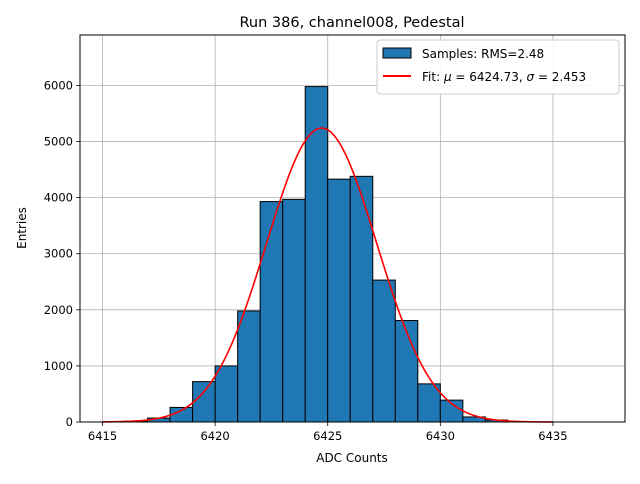 This screenshot has width=640, height=484. Describe the element at coordinates (397, 53) in the screenshot. I see `legend-samples-swatch` at that location.